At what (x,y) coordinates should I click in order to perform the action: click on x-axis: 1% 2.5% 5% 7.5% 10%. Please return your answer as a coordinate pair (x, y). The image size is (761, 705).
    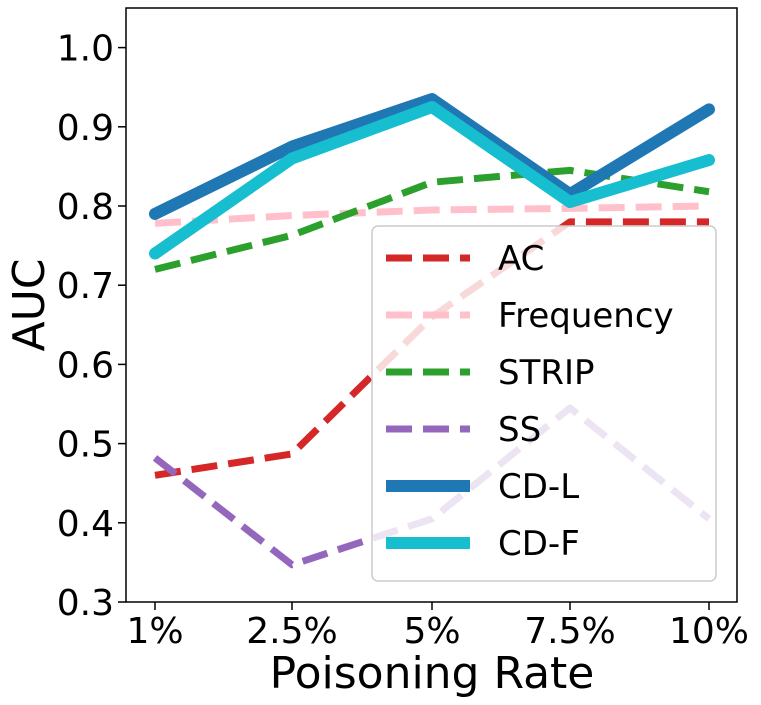
    Looking at the image, I should click on (437, 627).